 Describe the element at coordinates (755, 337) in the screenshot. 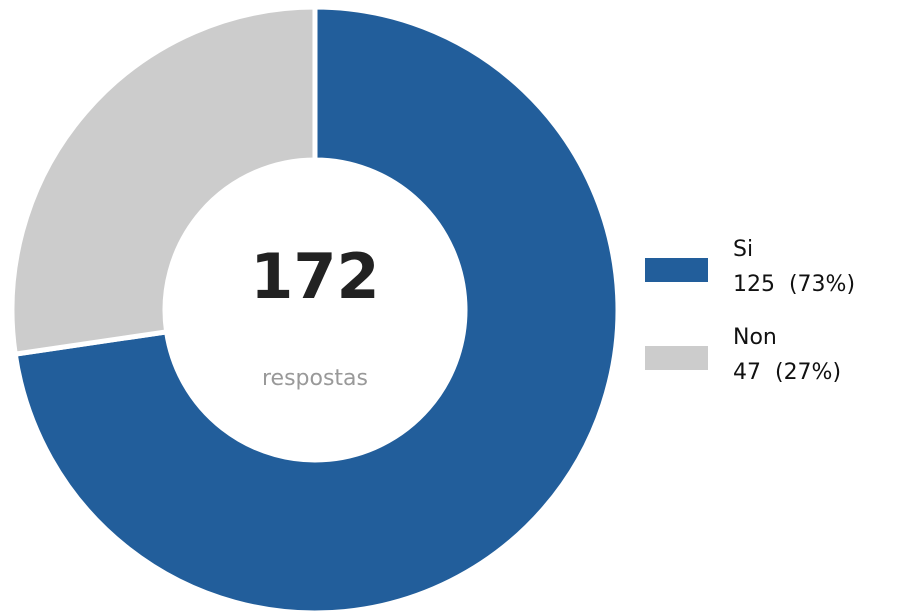

I see `legend-label: Non` at that location.